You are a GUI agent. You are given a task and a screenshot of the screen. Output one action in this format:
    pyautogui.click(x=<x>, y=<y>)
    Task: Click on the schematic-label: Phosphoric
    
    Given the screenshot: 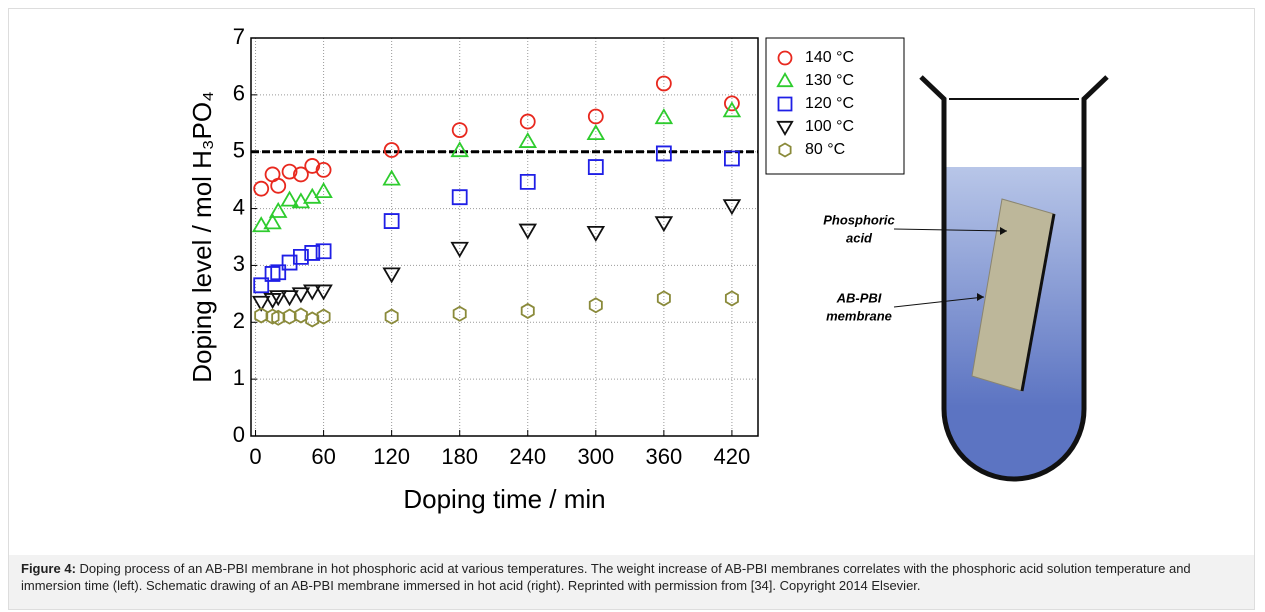 What is the action you would take?
    pyautogui.click(x=859, y=219)
    